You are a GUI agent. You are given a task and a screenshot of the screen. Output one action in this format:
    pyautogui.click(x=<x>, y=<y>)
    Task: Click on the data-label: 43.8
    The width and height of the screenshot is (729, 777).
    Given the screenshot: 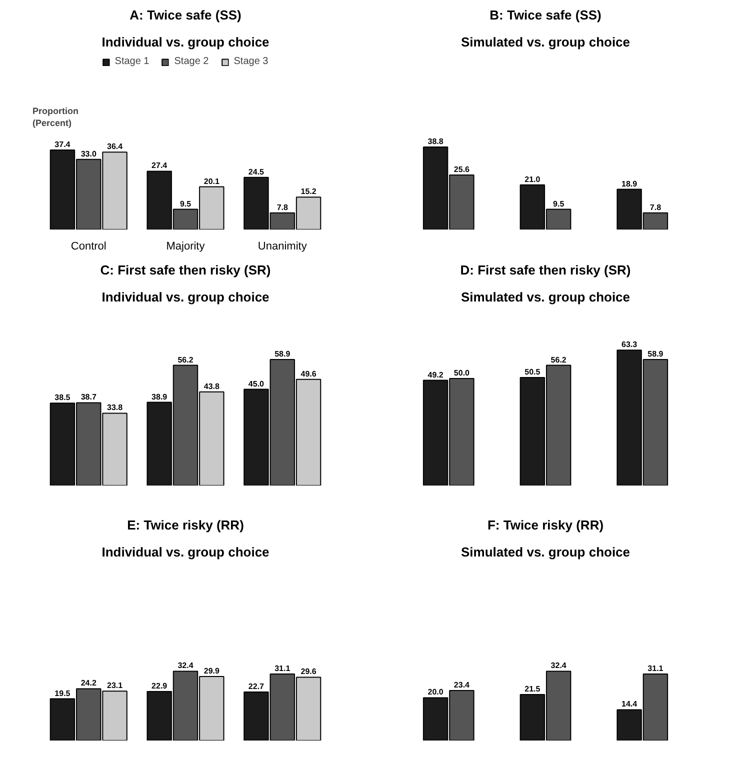 What is the action you would take?
    pyautogui.click(x=212, y=386)
    